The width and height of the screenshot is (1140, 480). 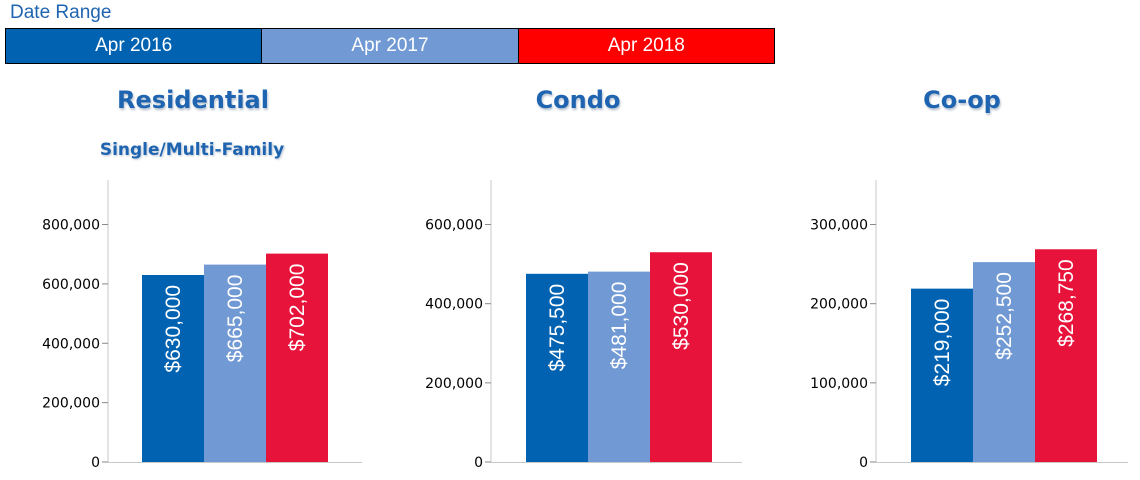 I want to click on chart-title-residential: Residential, so click(x=193, y=100).